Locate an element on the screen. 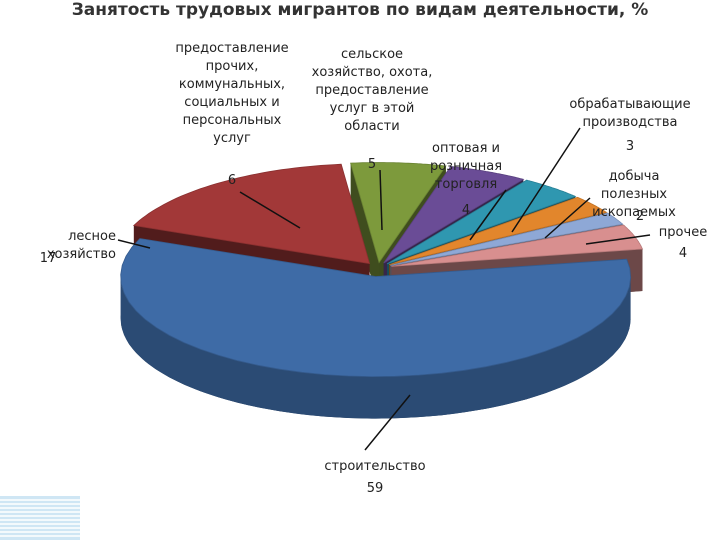 This screenshot has width=720, height=540. slice-label: лесное хозяйство is located at coordinates (81, 245).